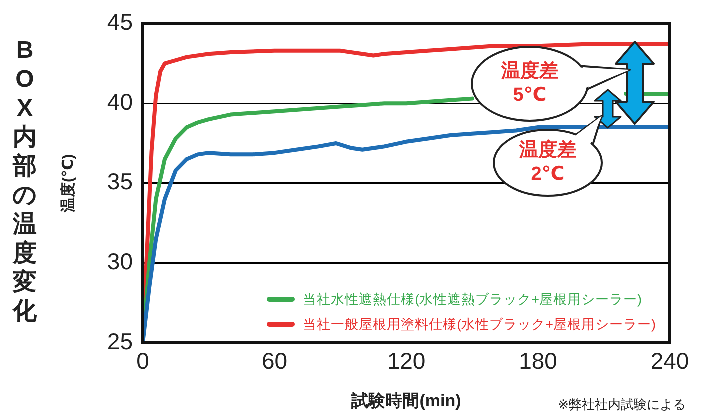  Describe the element at coordinates (538, 361) in the screenshot. I see `x-tick-label: 180` at that location.